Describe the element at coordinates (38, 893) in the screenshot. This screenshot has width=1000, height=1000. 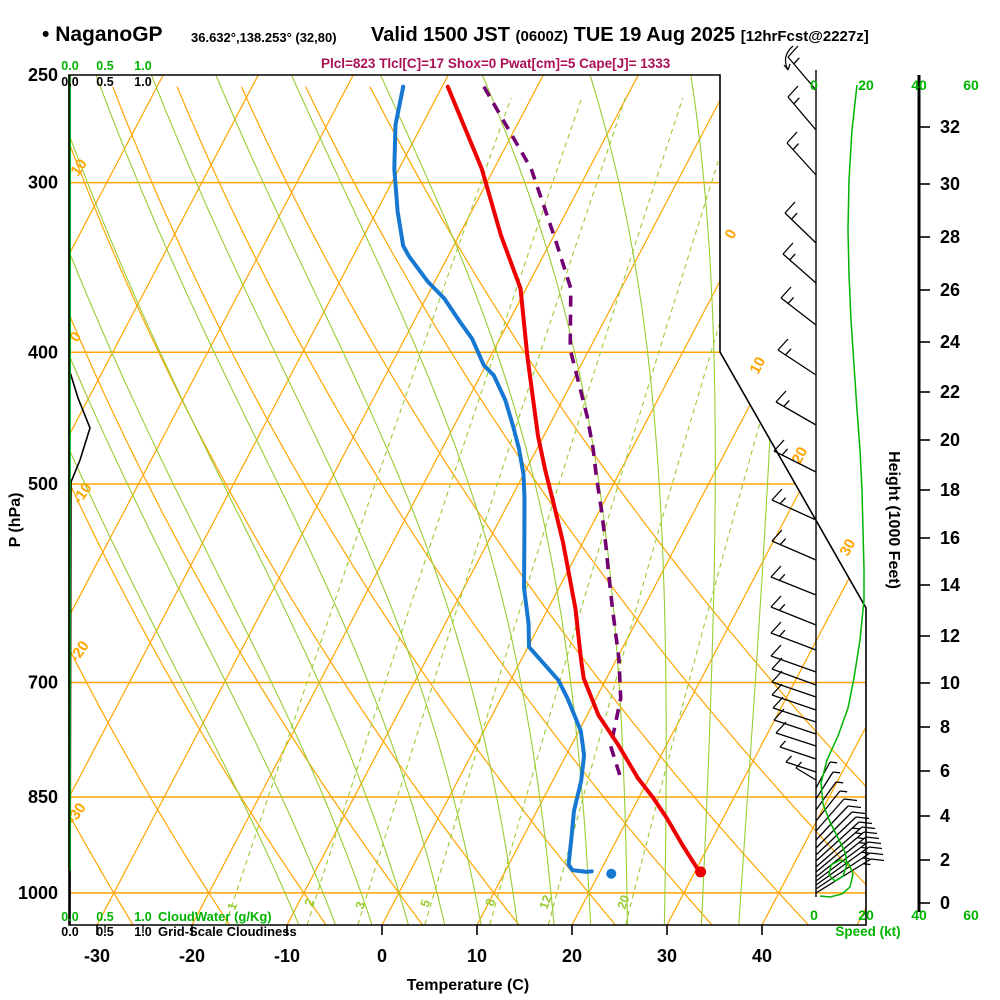
I see `pressure-tick-label: 1000` at that location.